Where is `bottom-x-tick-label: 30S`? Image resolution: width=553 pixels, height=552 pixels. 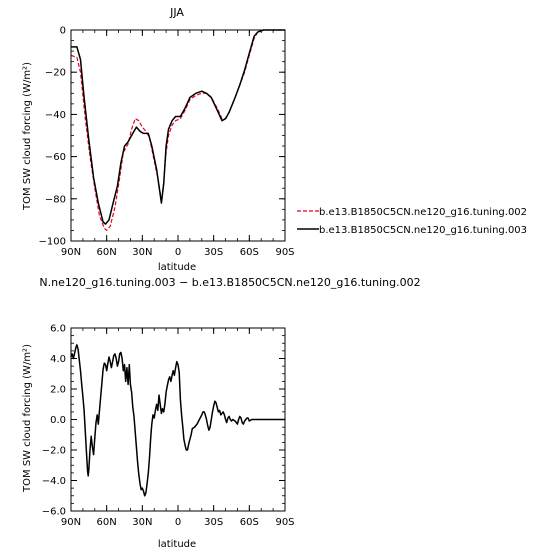 bottom-x-tick-label: 30S is located at coordinates (213, 522).